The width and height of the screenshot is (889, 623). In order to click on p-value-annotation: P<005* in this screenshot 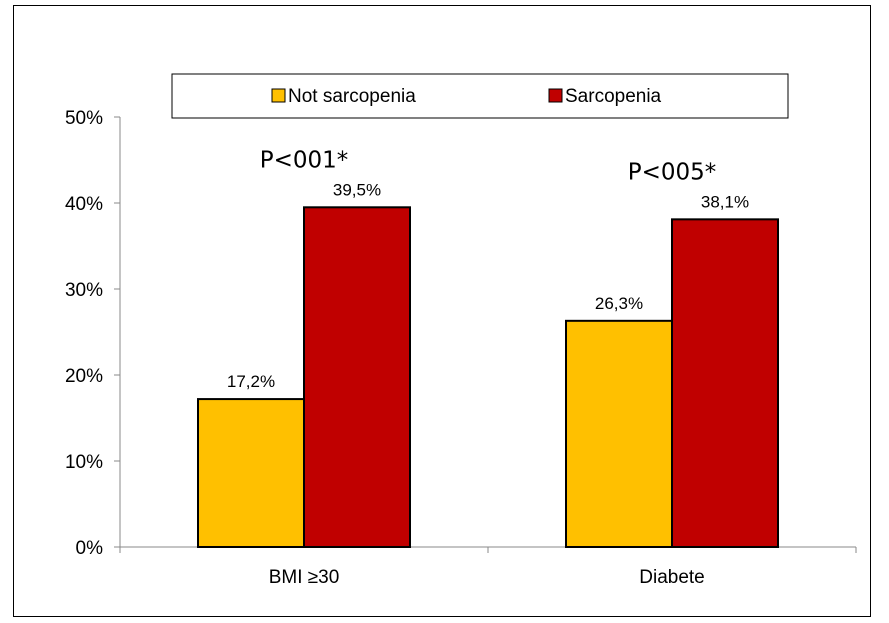, I will do `click(672, 172)`.